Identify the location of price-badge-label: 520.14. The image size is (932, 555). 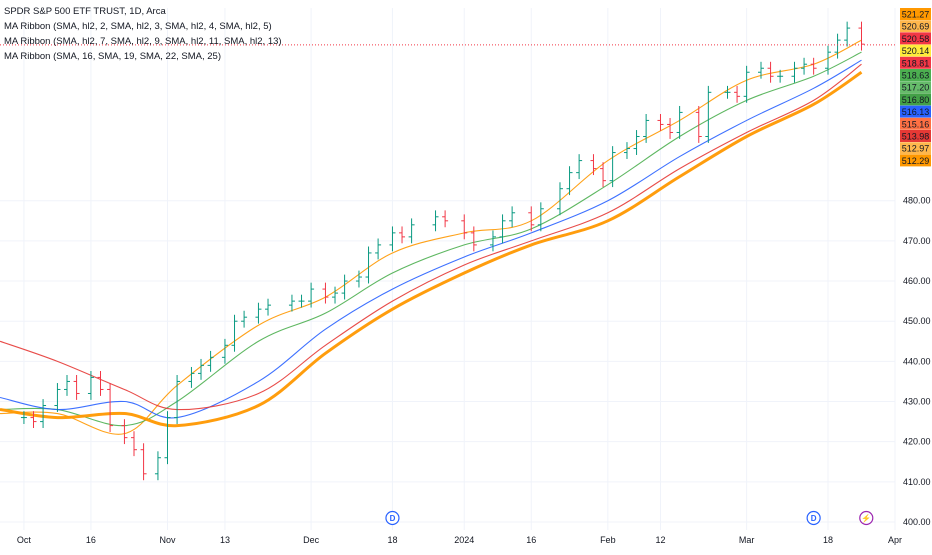
(916, 51).